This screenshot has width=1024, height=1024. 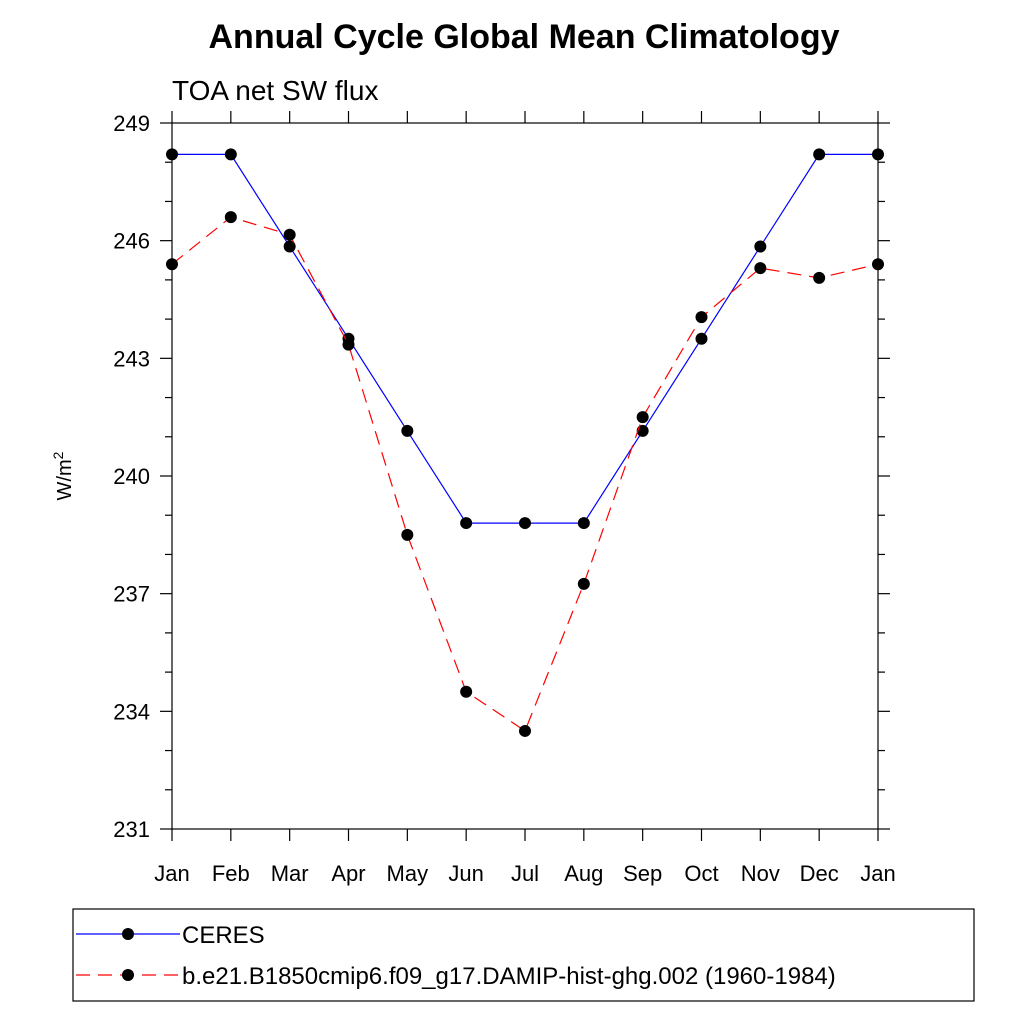 I want to click on y-tick-label: 234, so click(x=131, y=711).